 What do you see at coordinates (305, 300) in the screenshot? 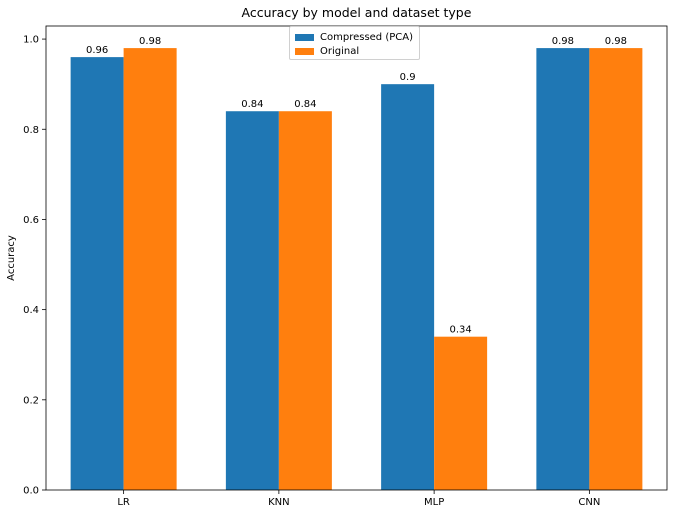
I see `bar-original-knn` at bounding box center [305, 300].